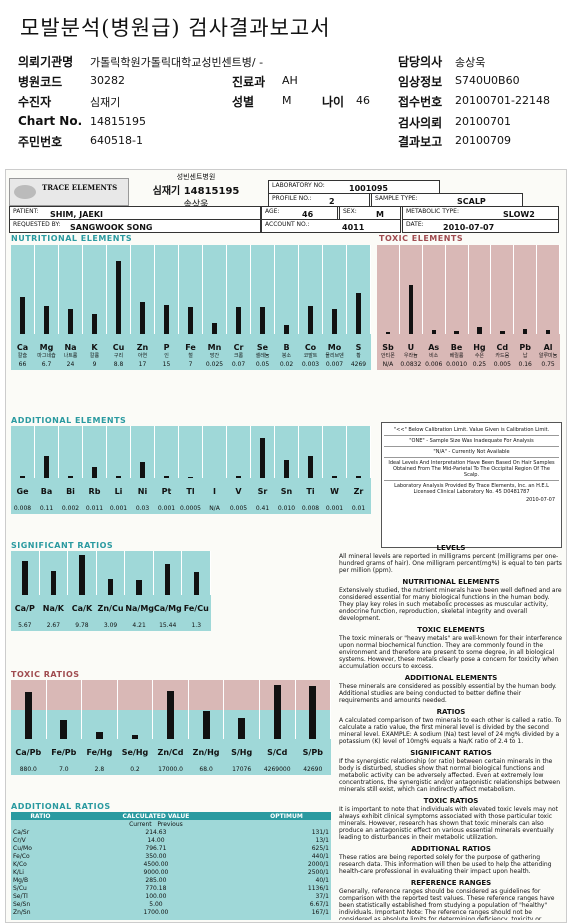 Image resolution: width=569 pixels, height=924 pixels. What do you see at coordinates (156, 816) in the screenshot?
I see `calc-col-head: CALCULATED VALUE` at bounding box center [156, 816].